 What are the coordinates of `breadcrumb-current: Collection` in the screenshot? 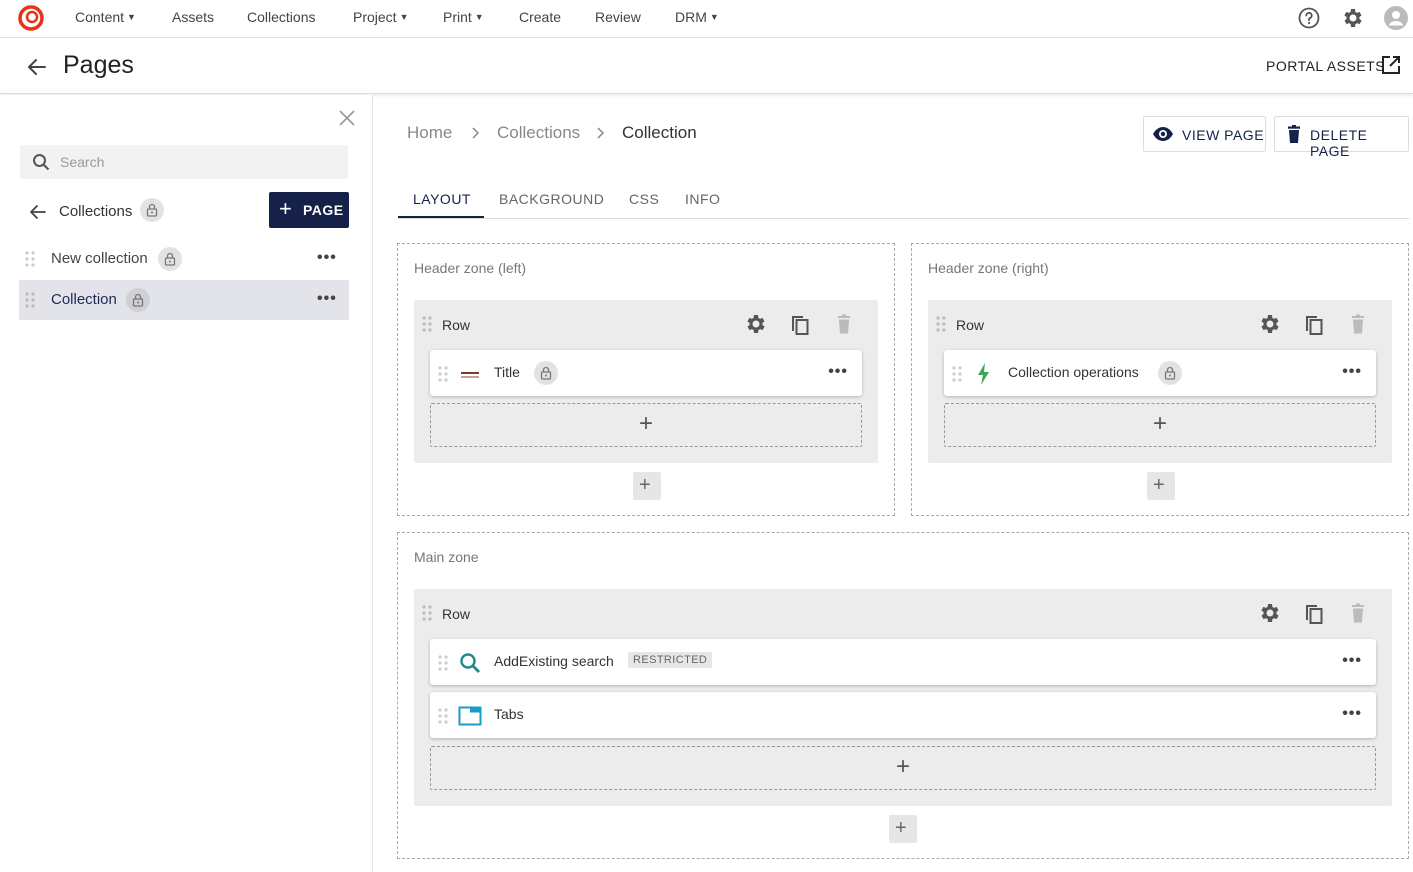 It's located at (659, 132).